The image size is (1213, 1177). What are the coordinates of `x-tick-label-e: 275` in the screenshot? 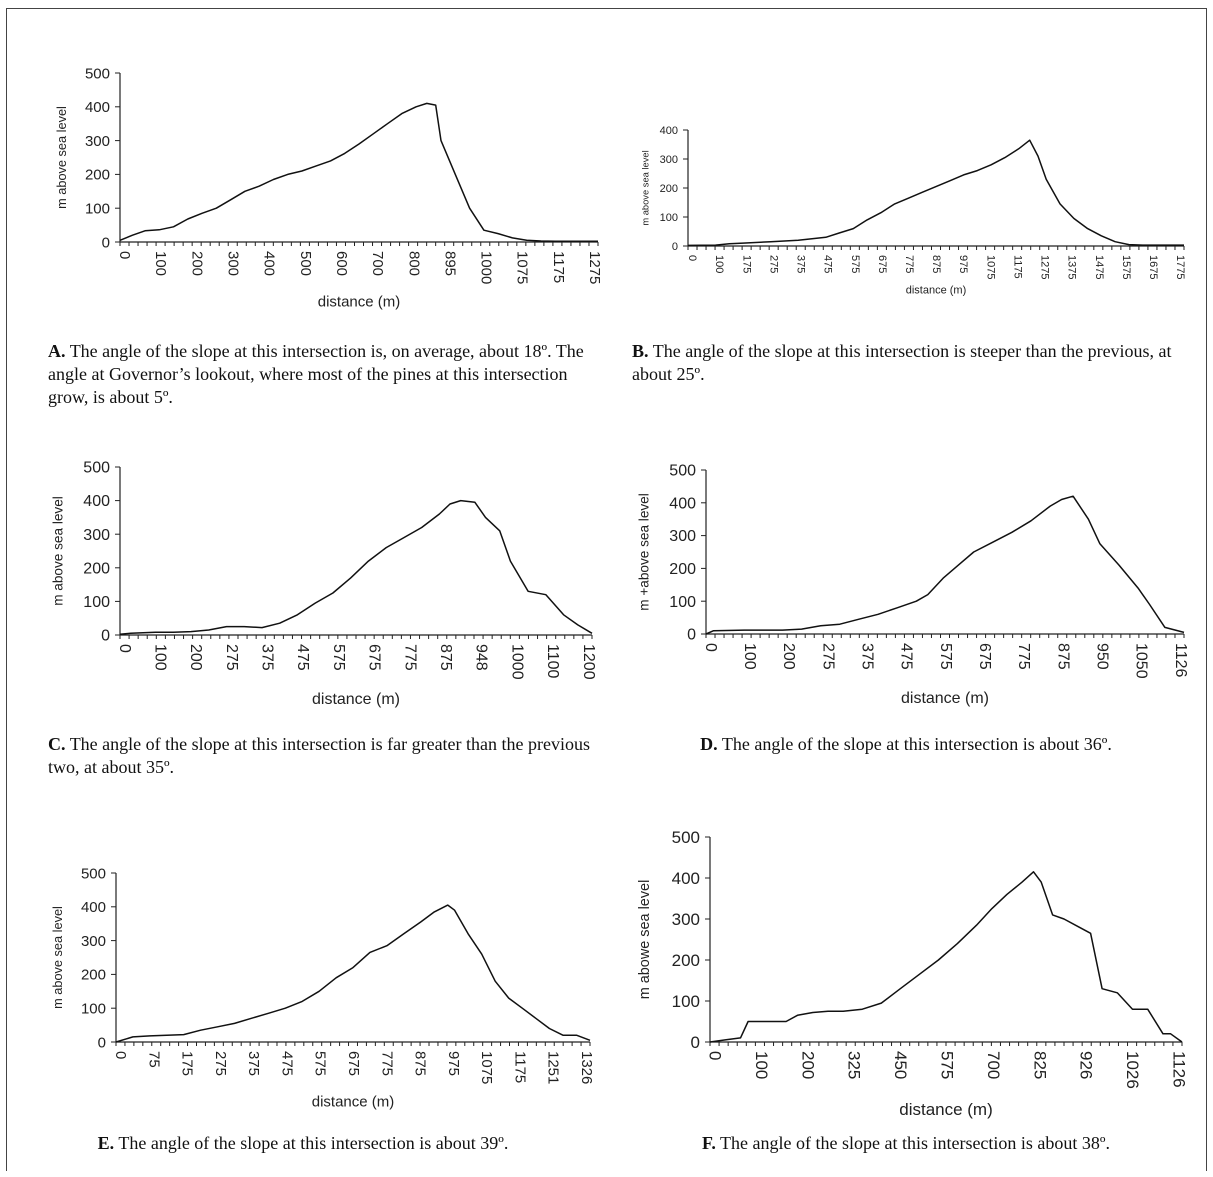 It's located at (220, 1063).